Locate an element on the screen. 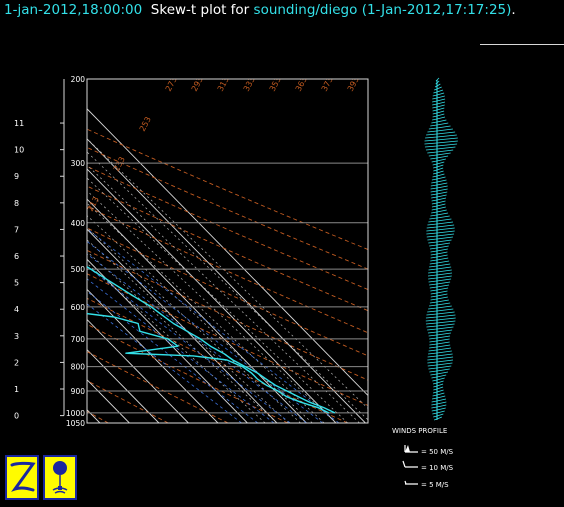 This screenshot has height=507, width=564. title-rule is located at coordinates (522, 44).